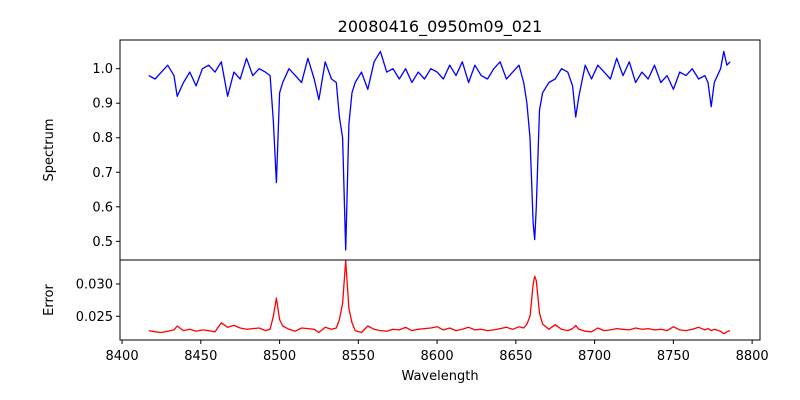  I want to click on y-tick-label: 0.7, so click(102, 173).